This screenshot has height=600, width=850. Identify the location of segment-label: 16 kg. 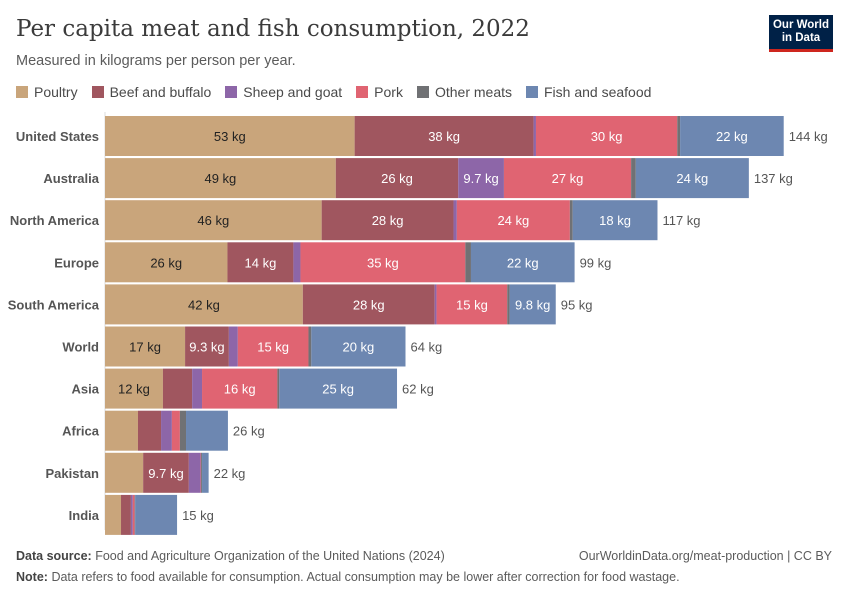
(240, 389).